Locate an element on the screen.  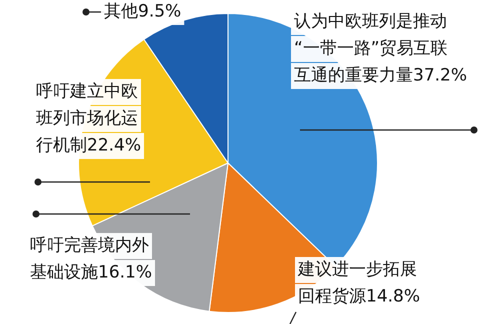
slice-label: 建议进一步拓展回程货源14.8% is located at coordinates (358, 282).